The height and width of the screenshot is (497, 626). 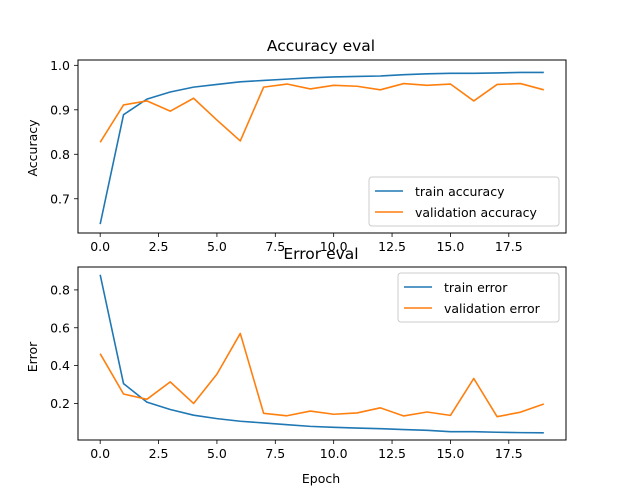 I want to click on error-x-tick-label: 17.5, so click(x=509, y=453).